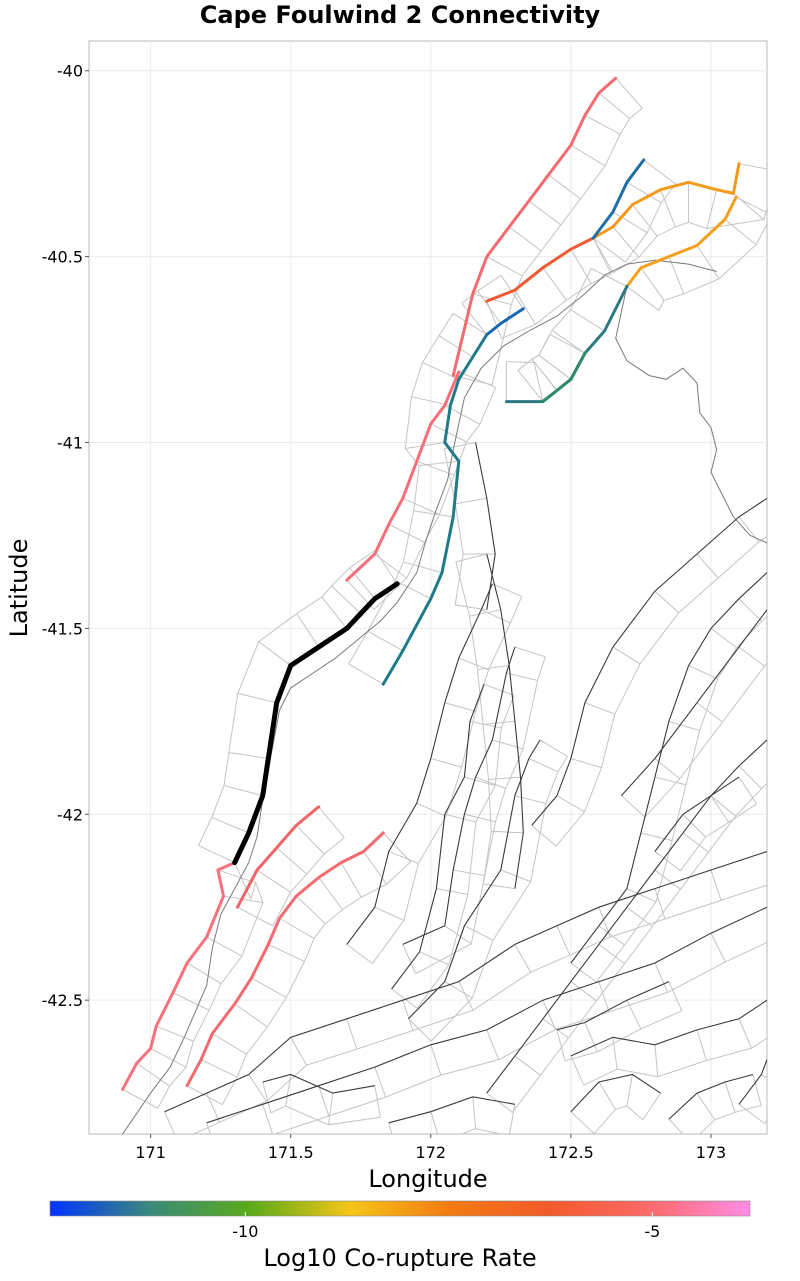 The height and width of the screenshot is (1281, 800). I want to click on y-tick-label: -40, so click(70, 71).